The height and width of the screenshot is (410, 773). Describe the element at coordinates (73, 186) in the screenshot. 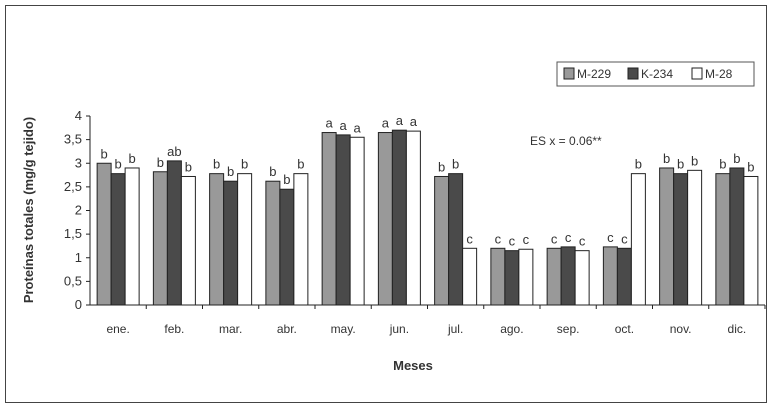

I see `y-tick-label: 2,5` at that location.